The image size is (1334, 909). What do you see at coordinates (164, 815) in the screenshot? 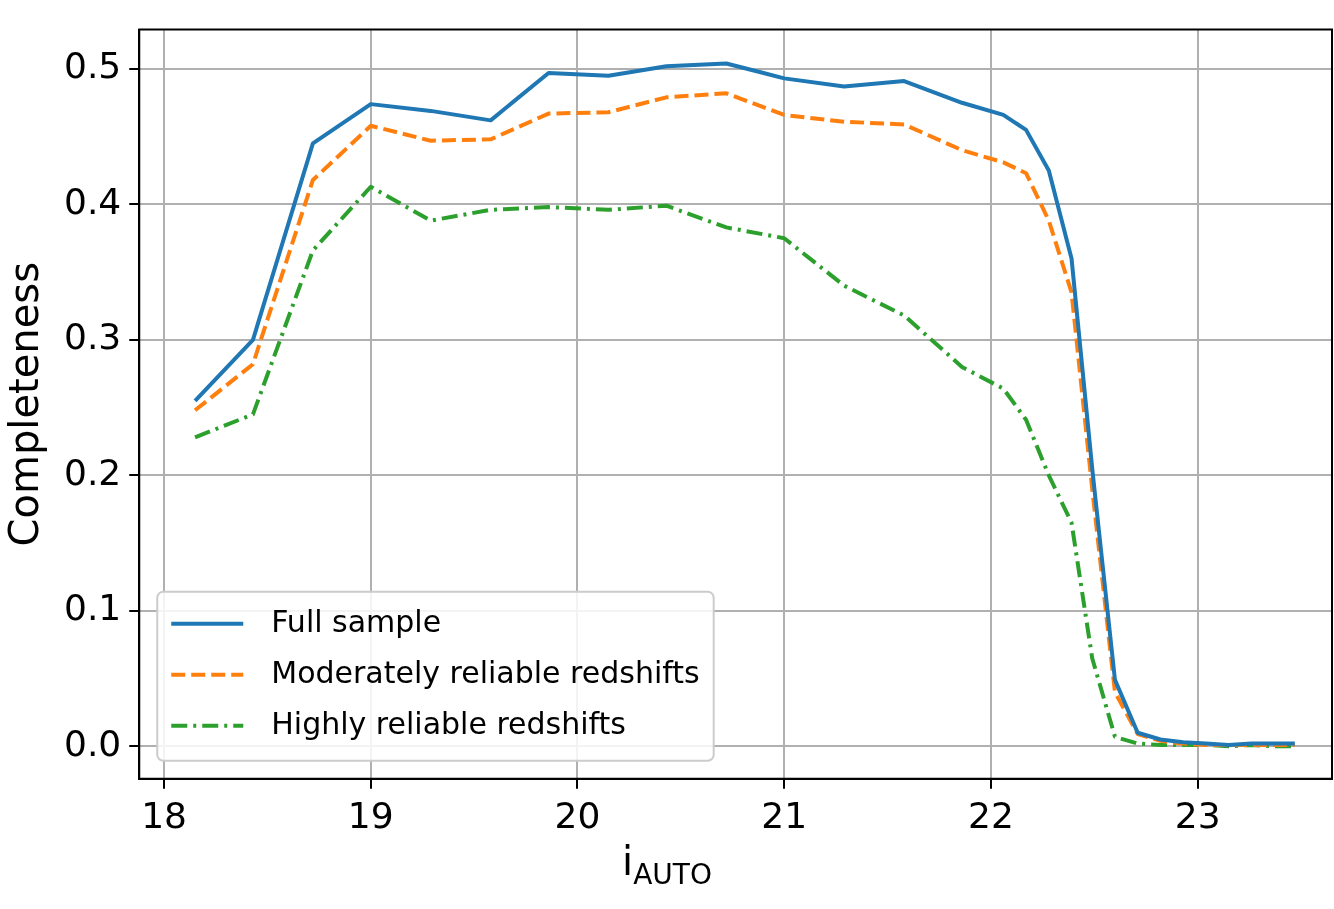
I see `x-tick-label: 18` at bounding box center [164, 815].